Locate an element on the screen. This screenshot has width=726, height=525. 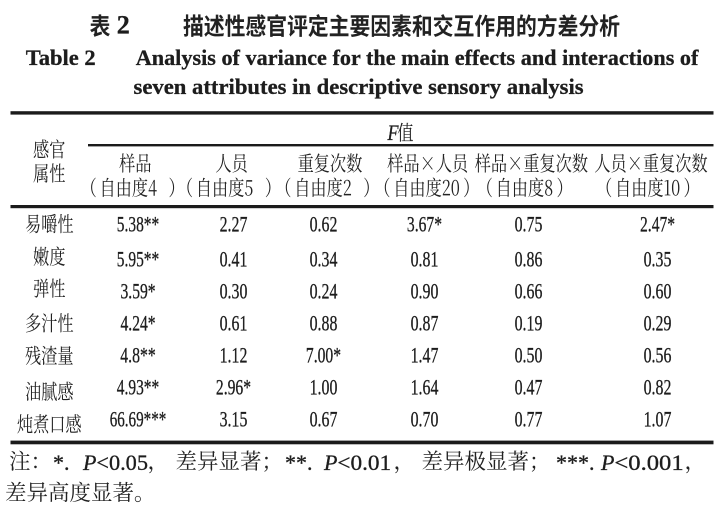
svg-text: 0.24 is located at coordinates (324, 291).